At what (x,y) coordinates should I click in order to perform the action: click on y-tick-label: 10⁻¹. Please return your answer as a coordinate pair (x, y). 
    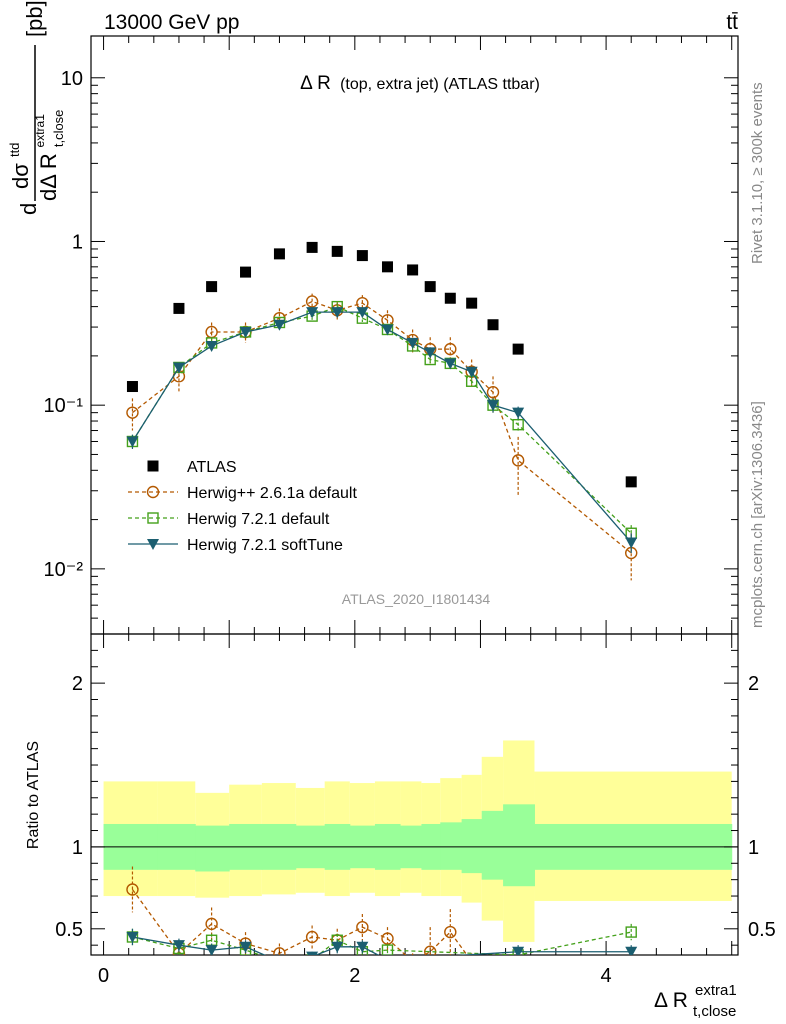
    Looking at the image, I should click on (64, 406).